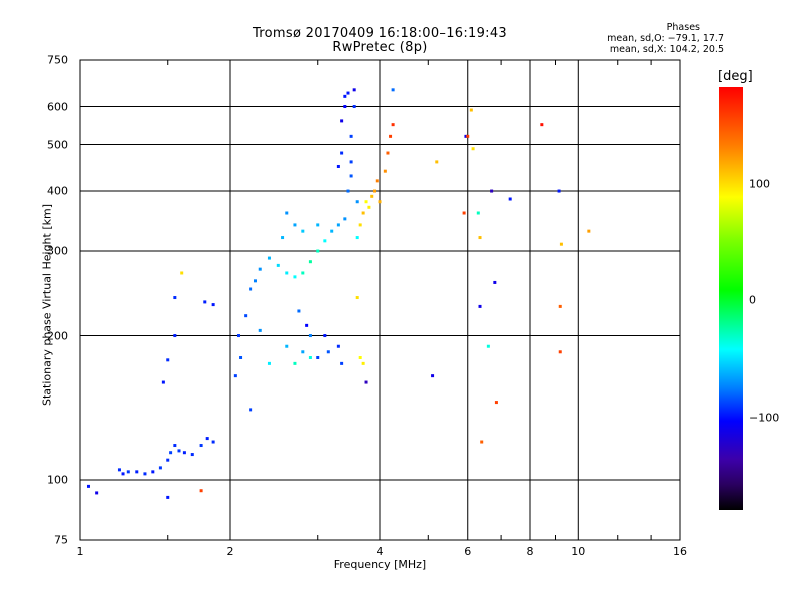 Image resolution: width=800 pixels, height=600 pixels. I want to click on x-axis-label: Frequency [MHz], so click(380, 564).